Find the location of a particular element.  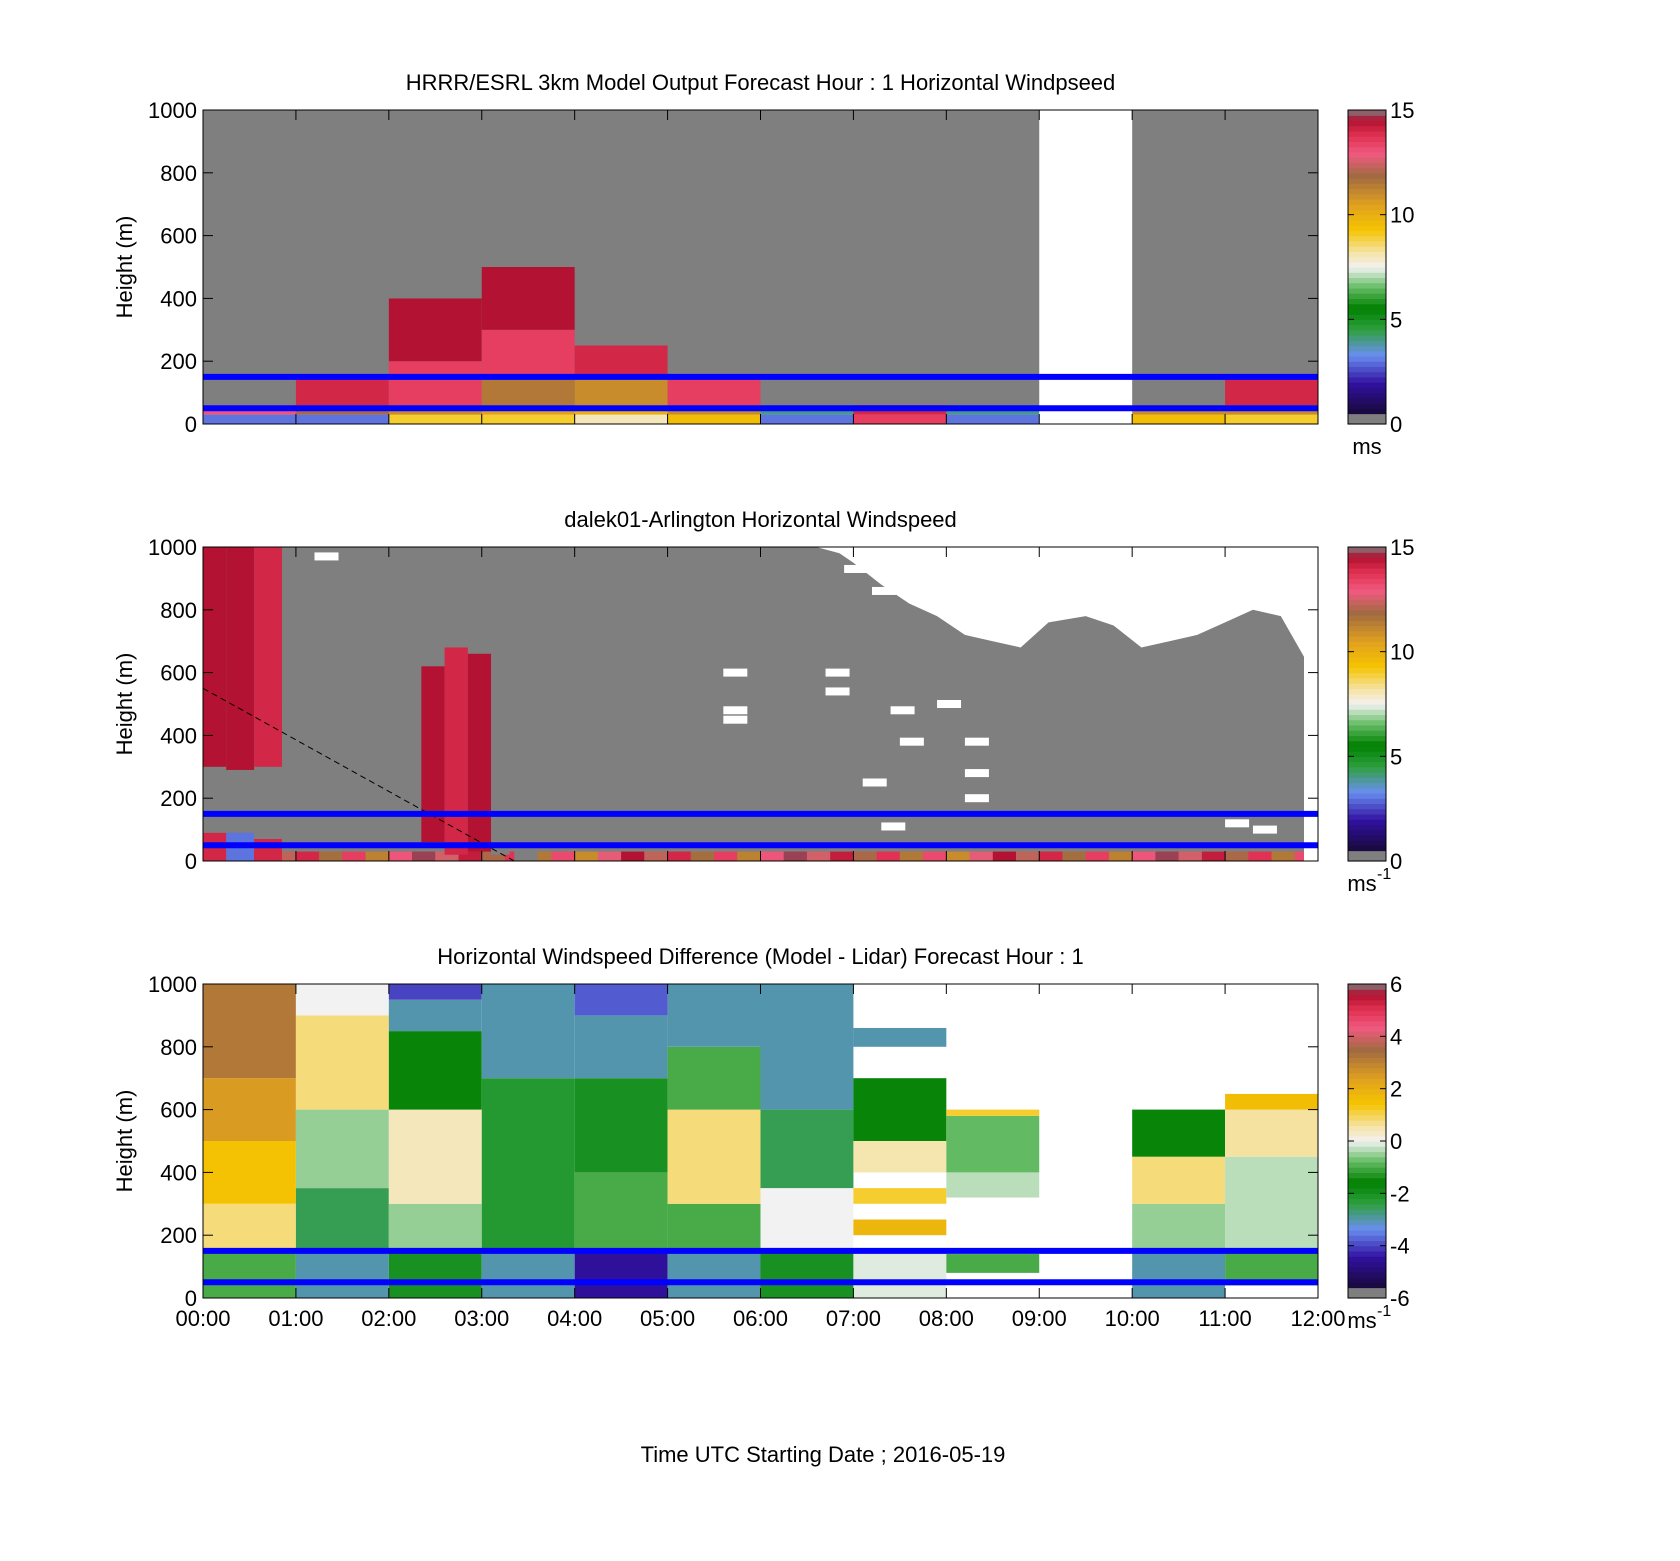

colorbar: -6 -4 -2 0 2 4 6 ms -1 is located at coordinates (1378, 1152).